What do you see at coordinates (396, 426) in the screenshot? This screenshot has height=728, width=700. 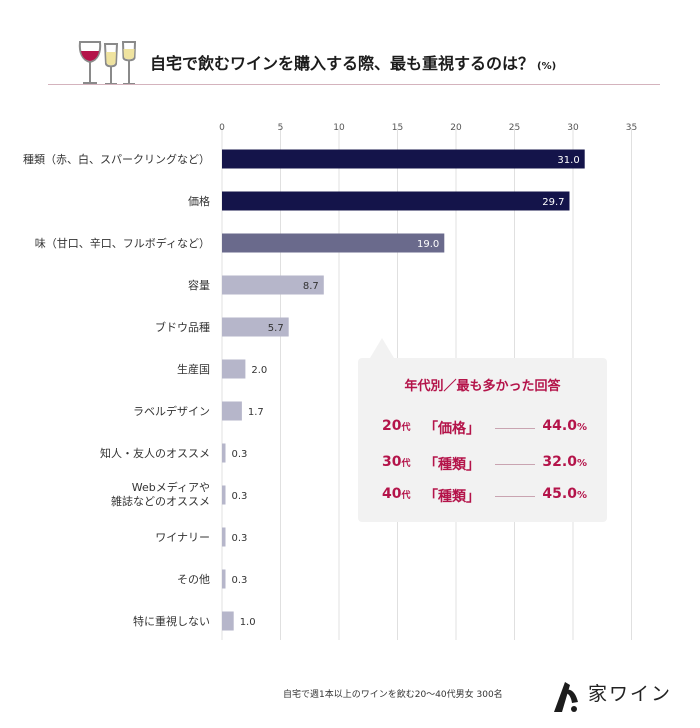 I see `callout-age: 20代` at bounding box center [396, 426].